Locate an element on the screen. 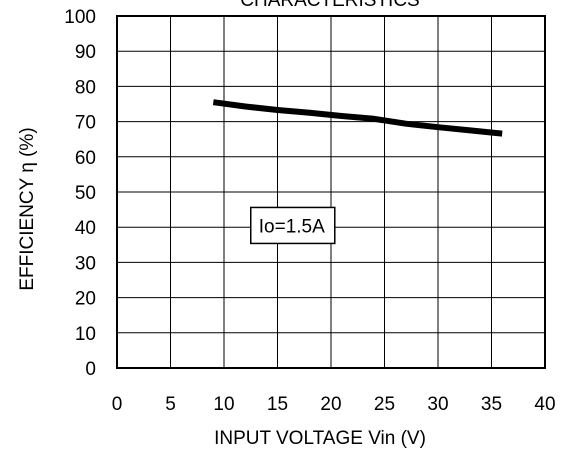 Image resolution: width=570 pixels, height=455 pixels. annotation-frame is located at coordinates (293, 225).